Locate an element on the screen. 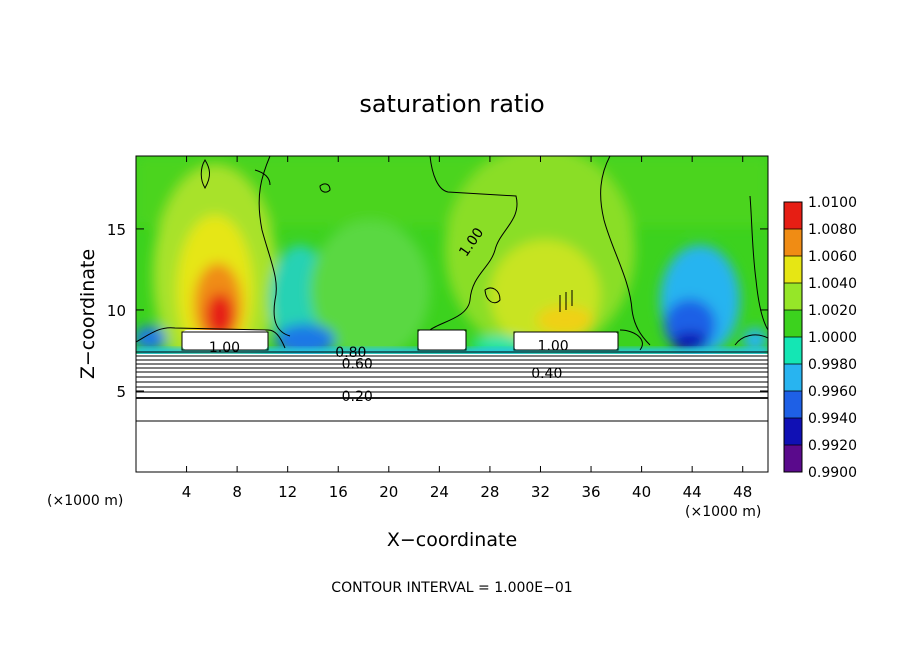 The width and height of the screenshot is (904, 654). colorbar-label-6: 1.0020 is located at coordinates (832, 311).